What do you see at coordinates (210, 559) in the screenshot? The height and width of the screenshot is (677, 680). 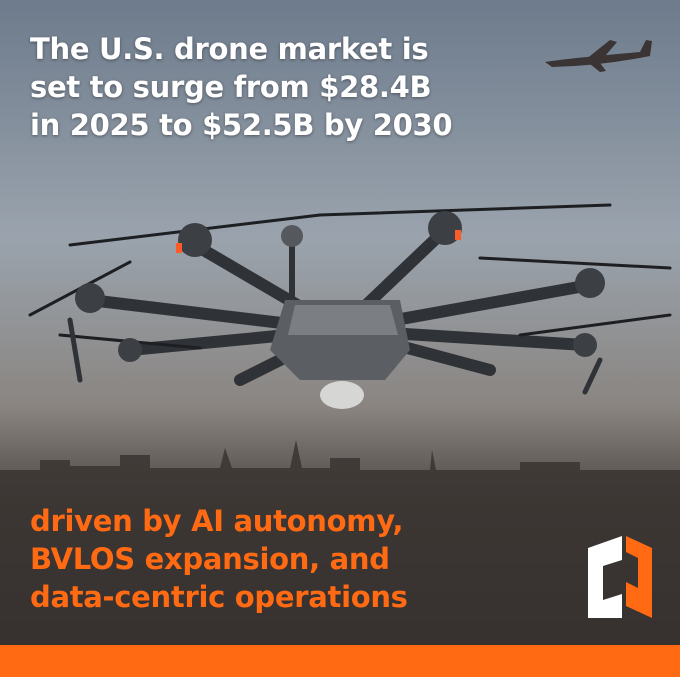 I see `subheadline-line: BVLOS expansion, and` at bounding box center [210, 559].